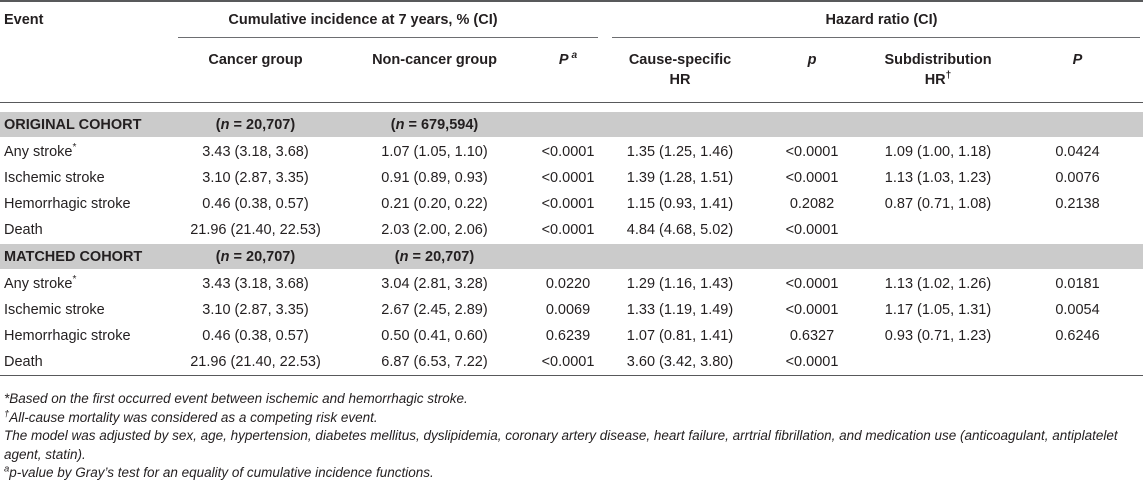 The width and height of the screenshot is (1143, 492). Describe the element at coordinates (1077, 310) in the screenshot. I see `subdistribution-p-cell: 0.0054` at that location.